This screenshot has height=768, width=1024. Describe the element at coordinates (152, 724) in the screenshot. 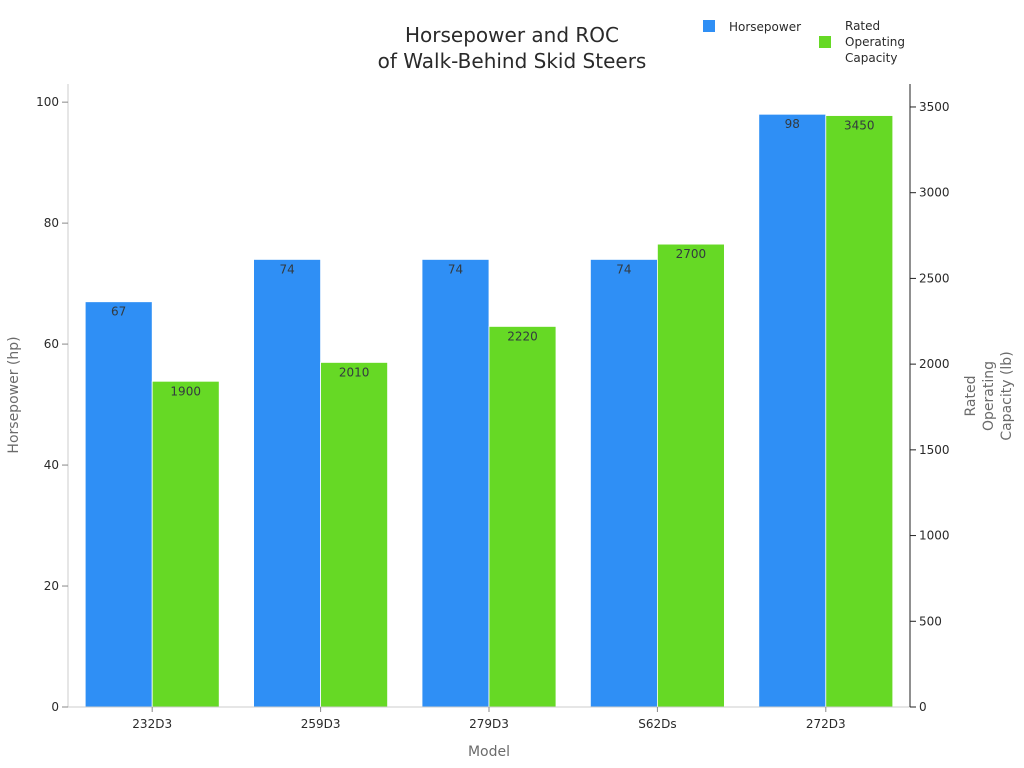

I see `x-tick-label: 232D3` at that location.